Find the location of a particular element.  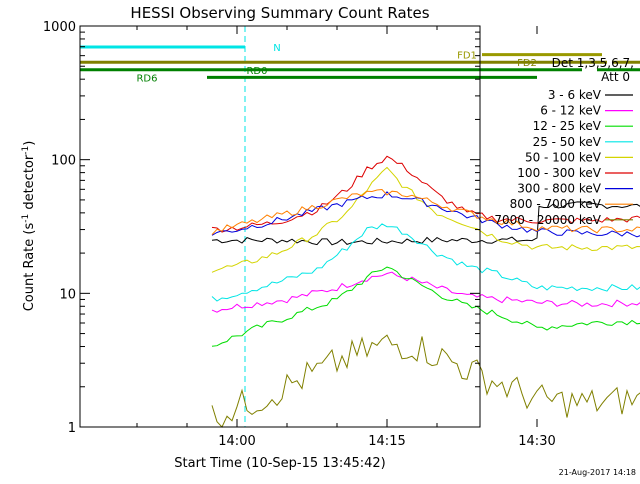

y-tick-label-0: 1 is located at coordinates (72, 428).